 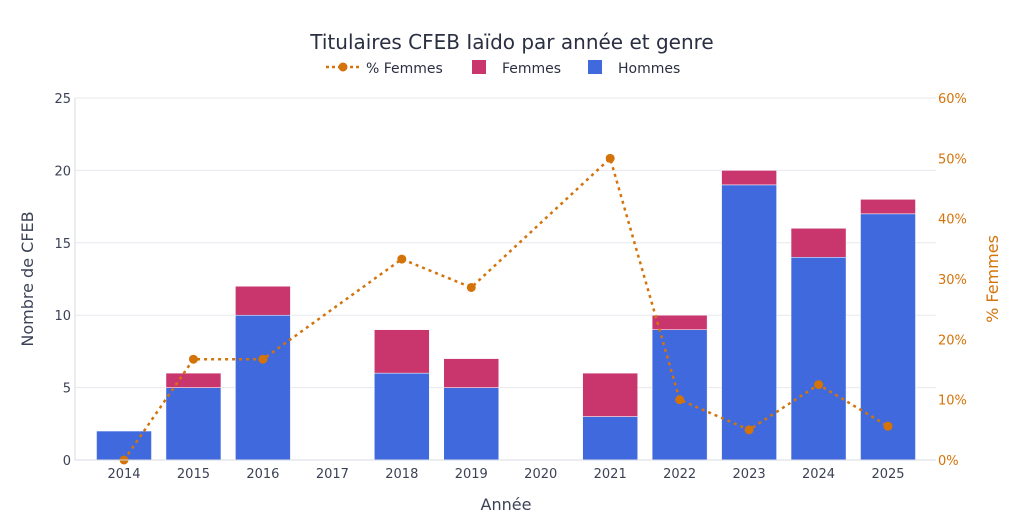 I want to click on legend-hommes-swatch, so click(x=595, y=67).